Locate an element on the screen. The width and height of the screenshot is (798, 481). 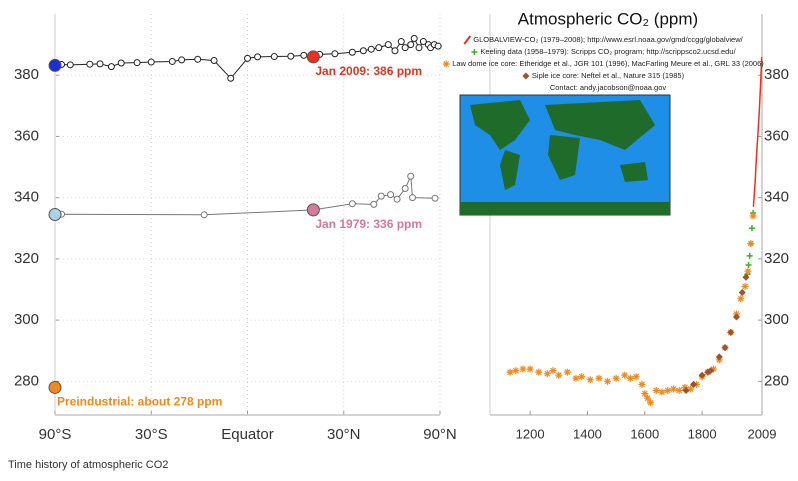
y-tick-label: 320 is located at coordinates (26, 258).